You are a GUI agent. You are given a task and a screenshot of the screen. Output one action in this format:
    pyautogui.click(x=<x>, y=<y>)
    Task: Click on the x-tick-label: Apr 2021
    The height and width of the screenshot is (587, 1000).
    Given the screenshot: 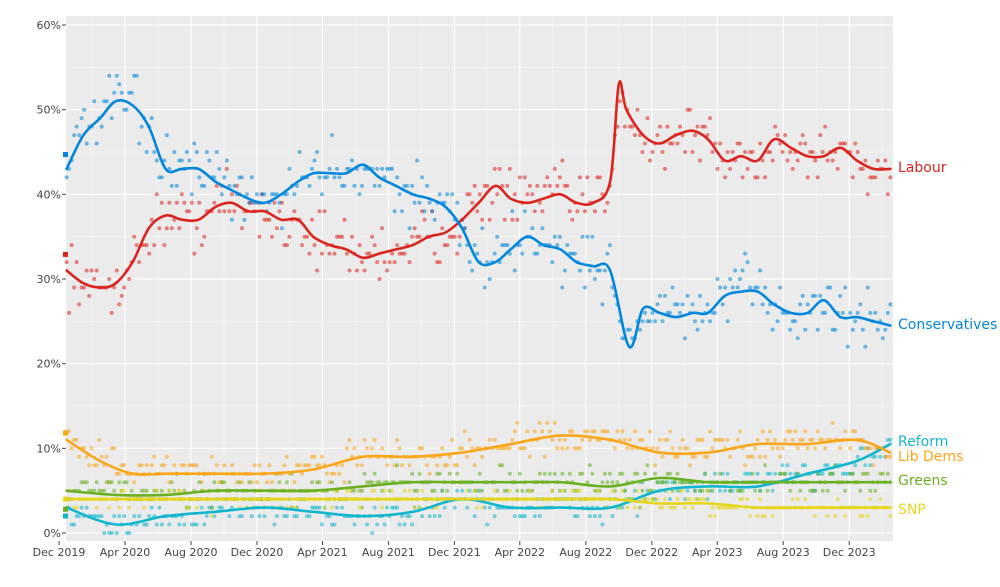 What is the action you would take?
    pyautogui.click(x=322, y=552)
    